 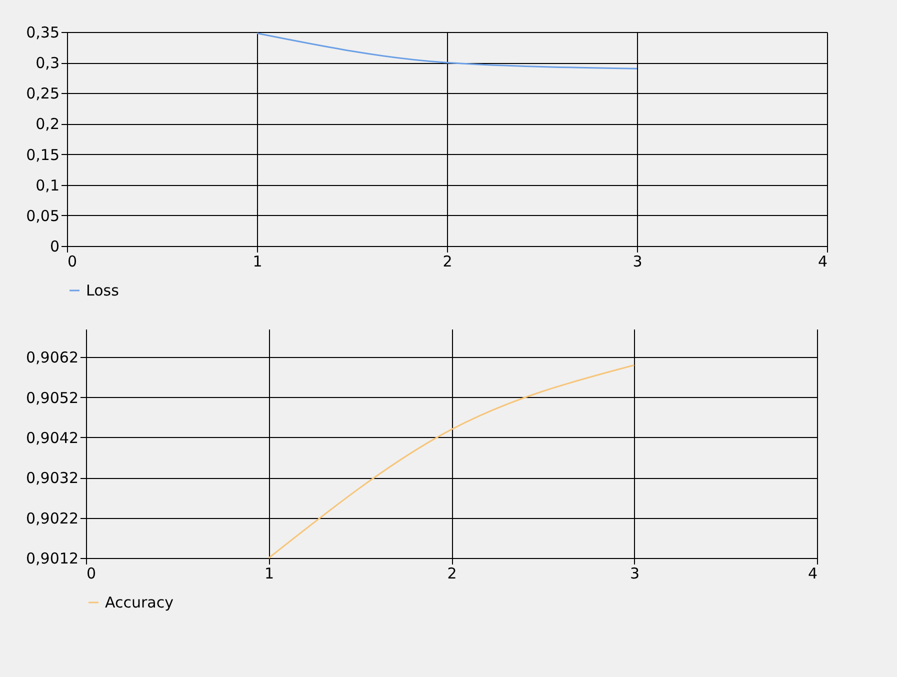 I want to click on y-tick-label: 0,9042, so click(x=52, y=437).